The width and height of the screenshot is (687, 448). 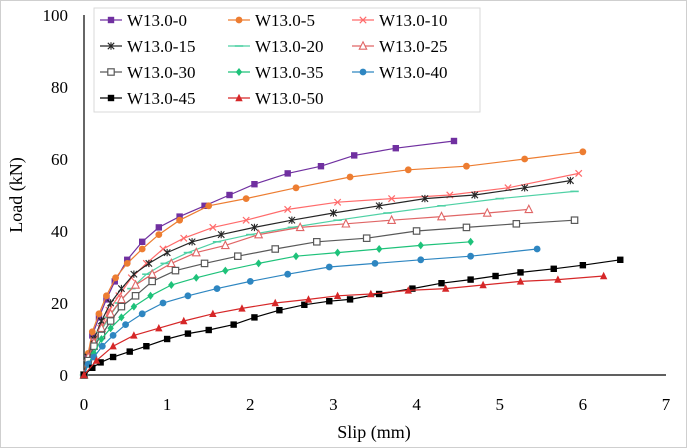 I want to click on legend-label: W13.0-20, so click(x=289, y=46).